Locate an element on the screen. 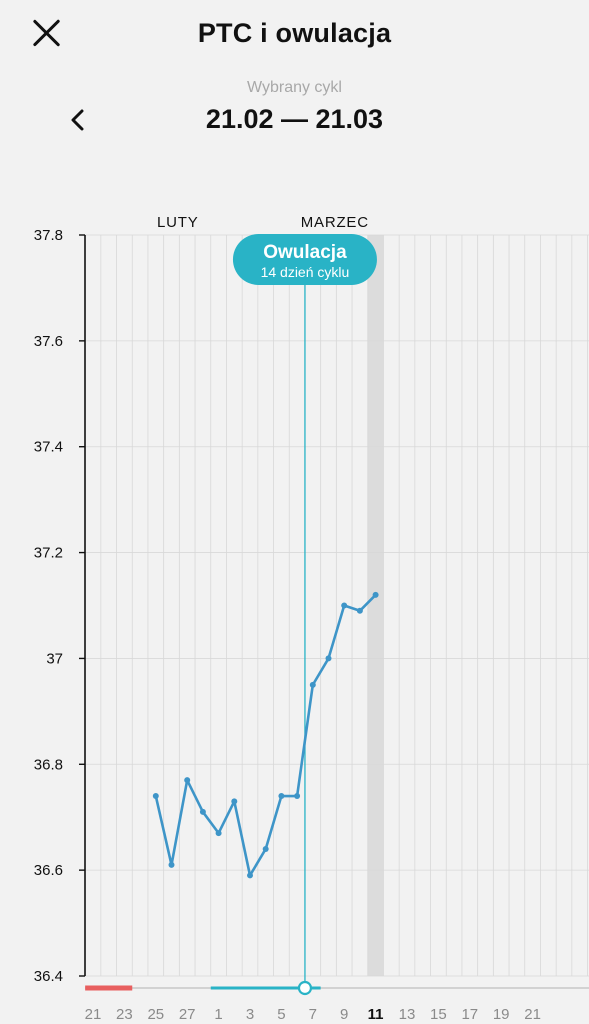  x-tick-label: 3 is located at coordinates (250, 1014).